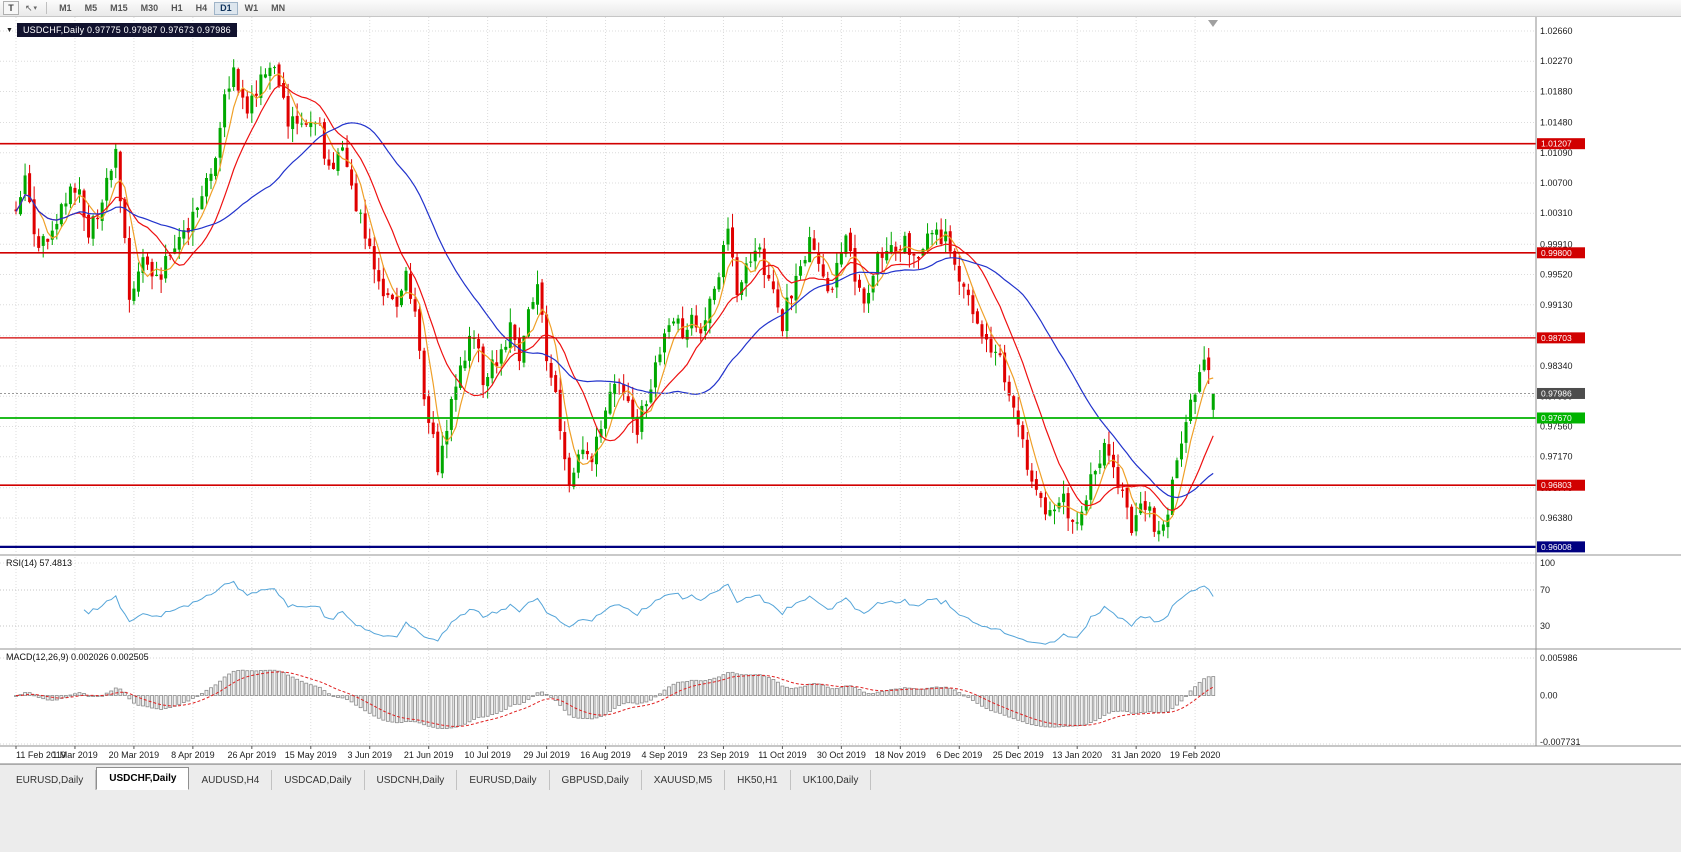 The image size is (1681, 852). Describe the element at coordinates (226, 8) in the screenshot. I see `timeframe-button-d1: D1` at that location.